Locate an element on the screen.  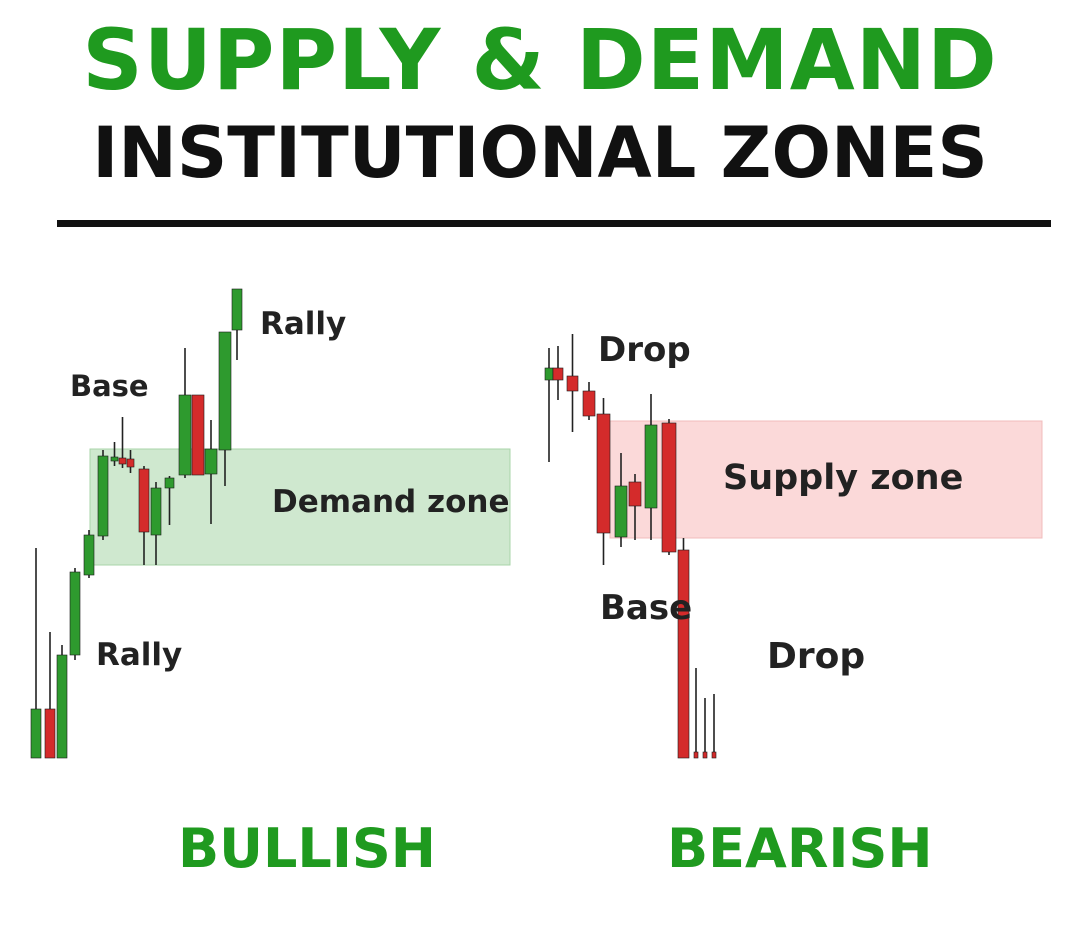
bullish-rally-low-label: Rally is located at coordinates (139, 655).